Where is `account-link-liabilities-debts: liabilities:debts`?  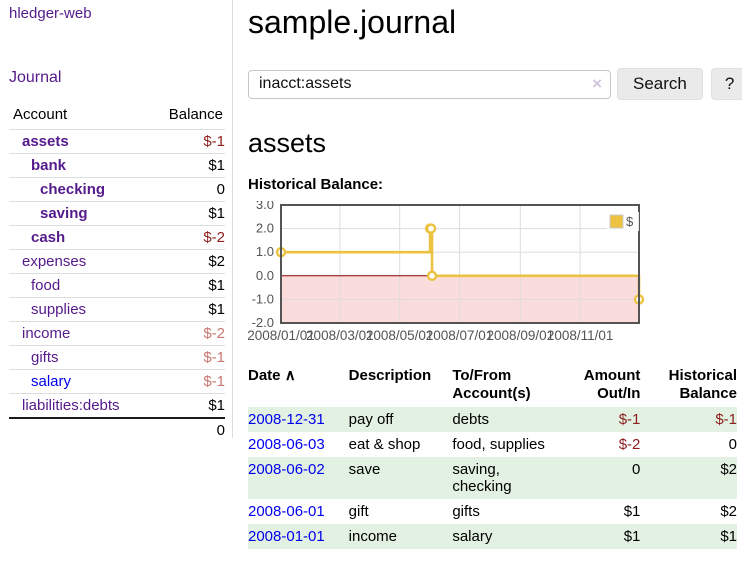
account-link-liabilities-debts: liabilities:debts is located at coordinates (71, 405).